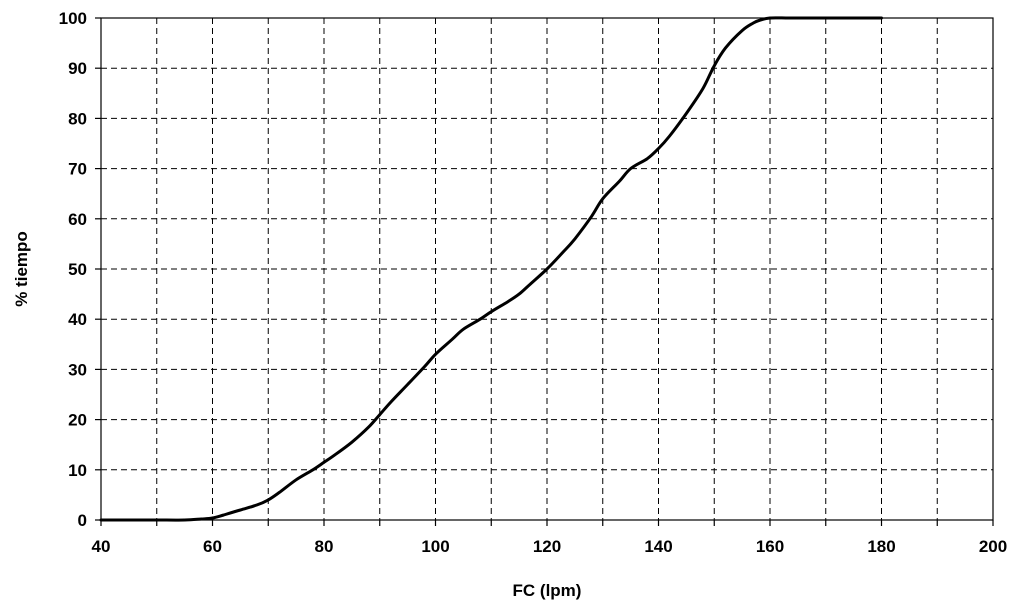 The width and height of the screenshot is (1015, 607). What do you see at coordinates (770, 546) in the screenshot?
I see `x-tick-label: 160` at bounding box center [770, 546].